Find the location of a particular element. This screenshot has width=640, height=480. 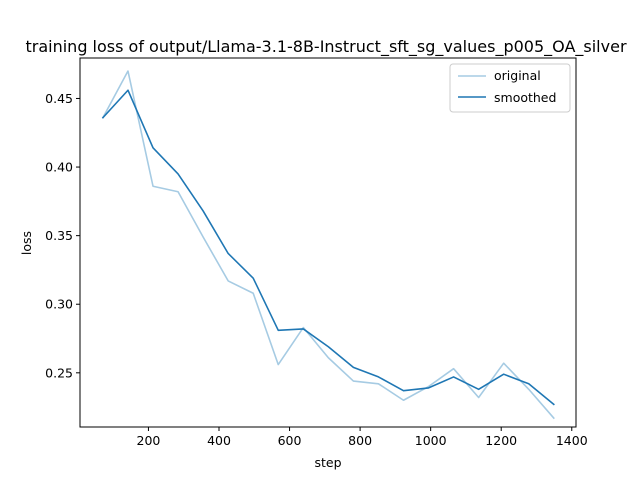

x-axis-ticks: 200 400 600 800 1000 1200 1400 is located at coordinates (362, 437).